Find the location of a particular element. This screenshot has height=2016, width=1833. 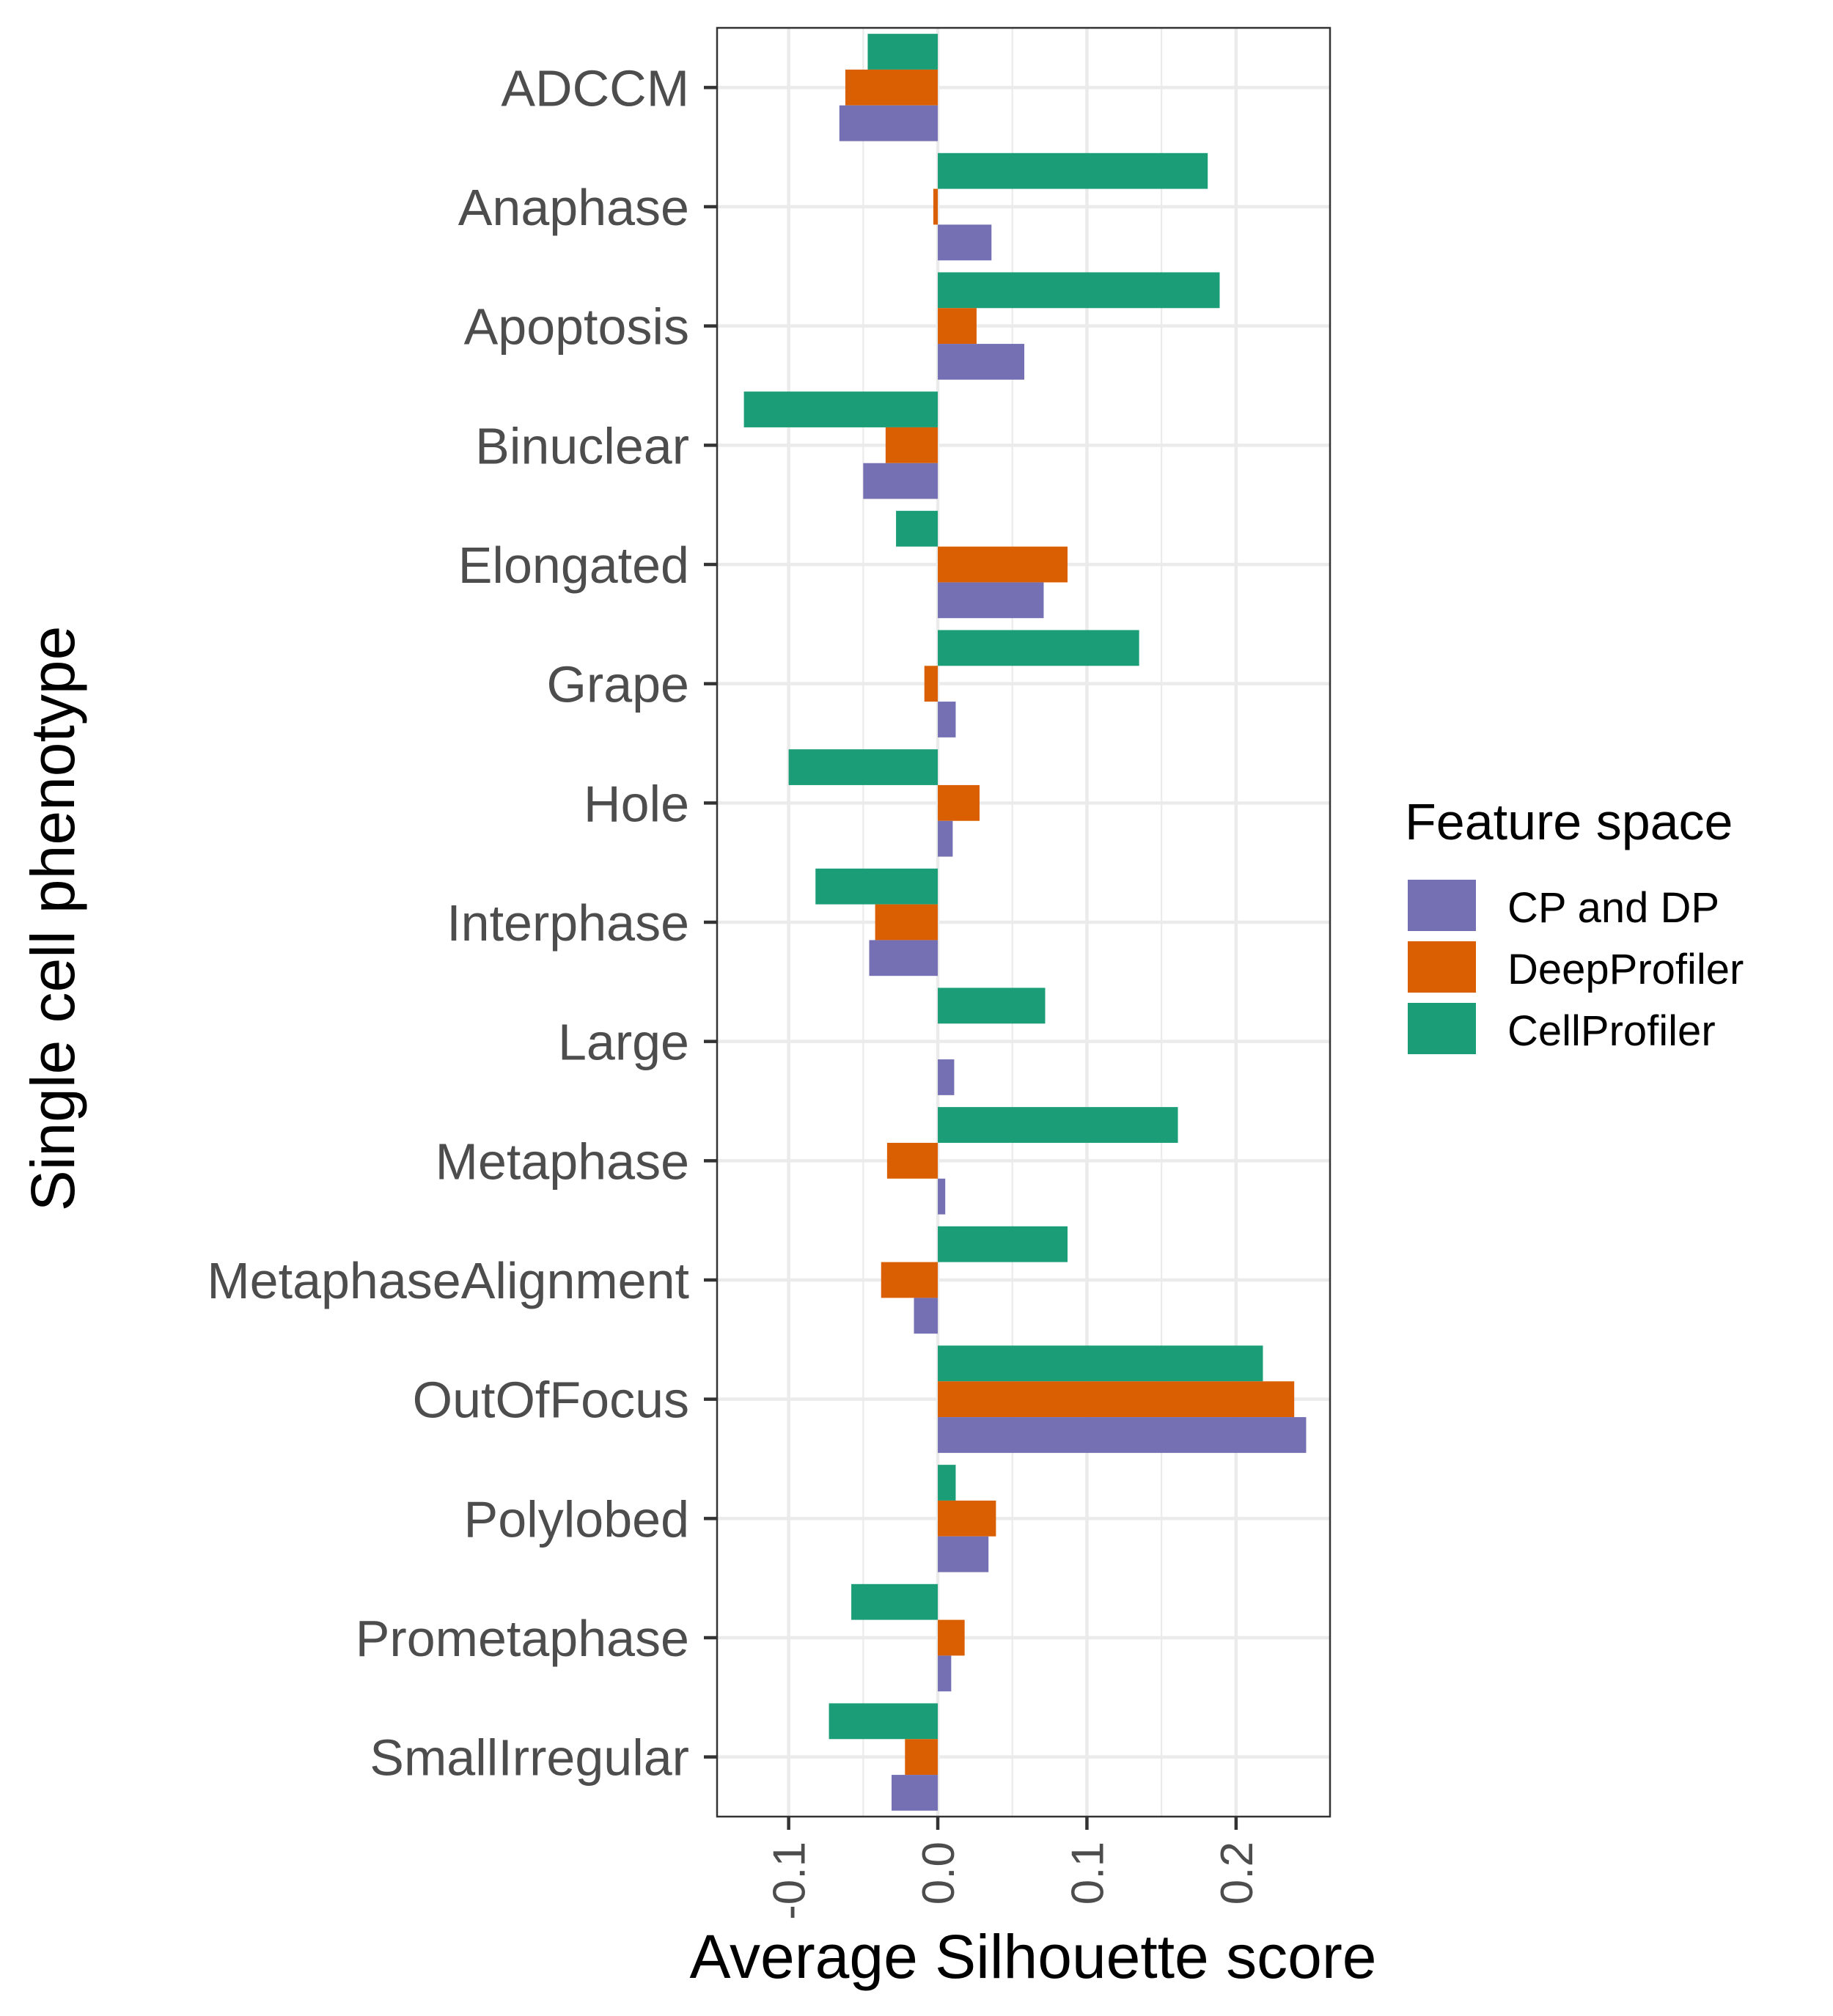

bar-cellprofiler-outoffocus is located at coordinates (1100, 1363).